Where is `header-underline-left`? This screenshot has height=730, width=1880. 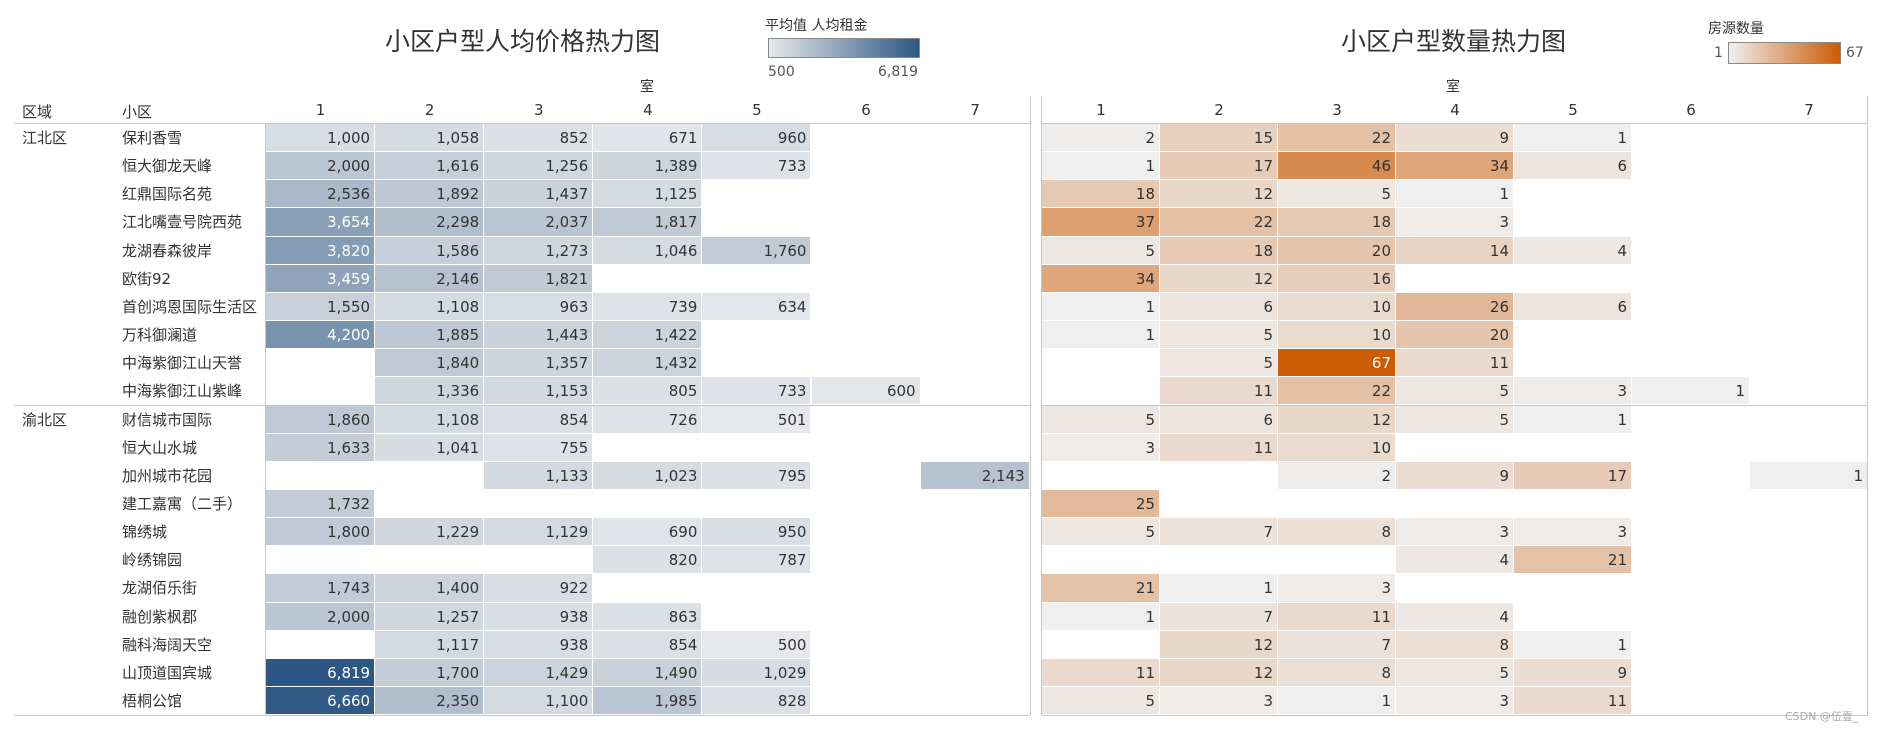 header-underline-left is located at coordinates (522, 123).